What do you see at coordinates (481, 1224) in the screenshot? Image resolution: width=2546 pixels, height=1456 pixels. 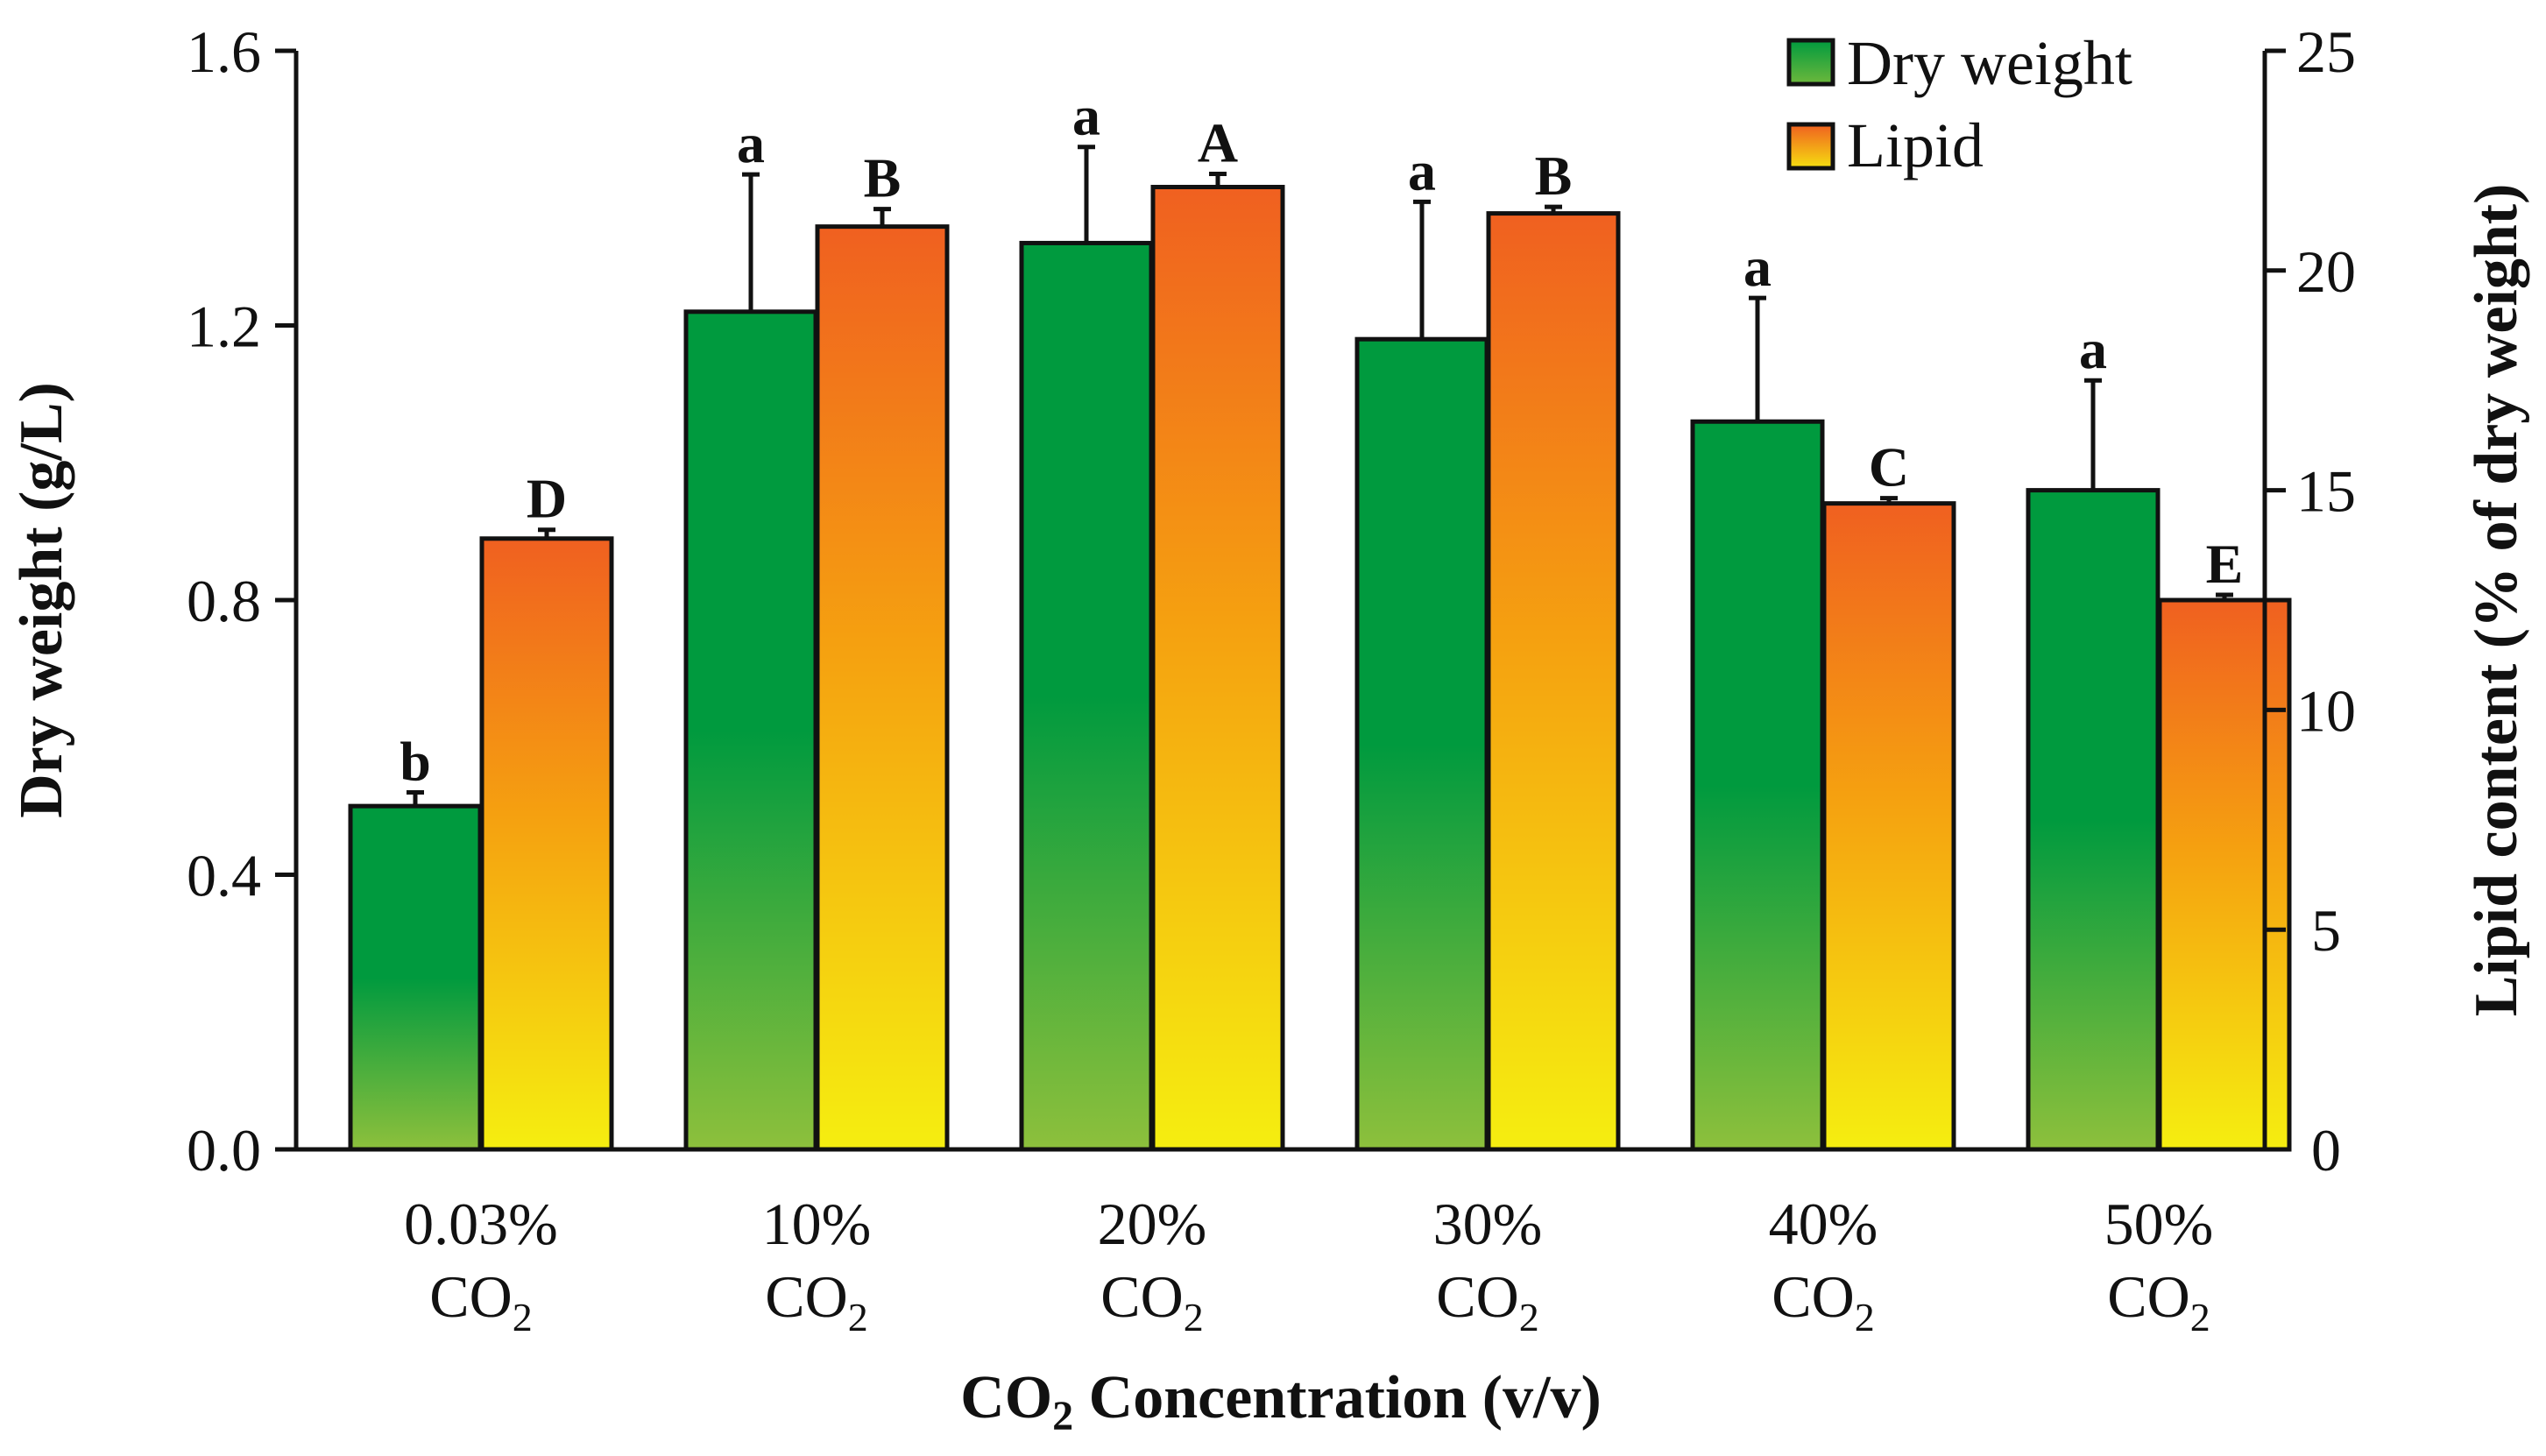 I see `x-tick-label-0: 0.03%` at bounding box center [481, 1224].